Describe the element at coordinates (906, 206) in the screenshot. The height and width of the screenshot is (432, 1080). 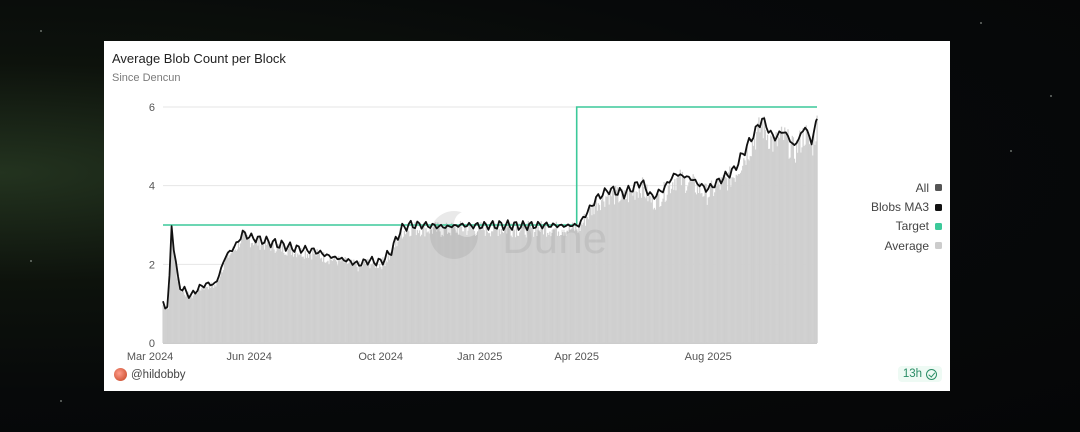
I see `legend-item-blobs-ma3: Blobs MA3` at that location.